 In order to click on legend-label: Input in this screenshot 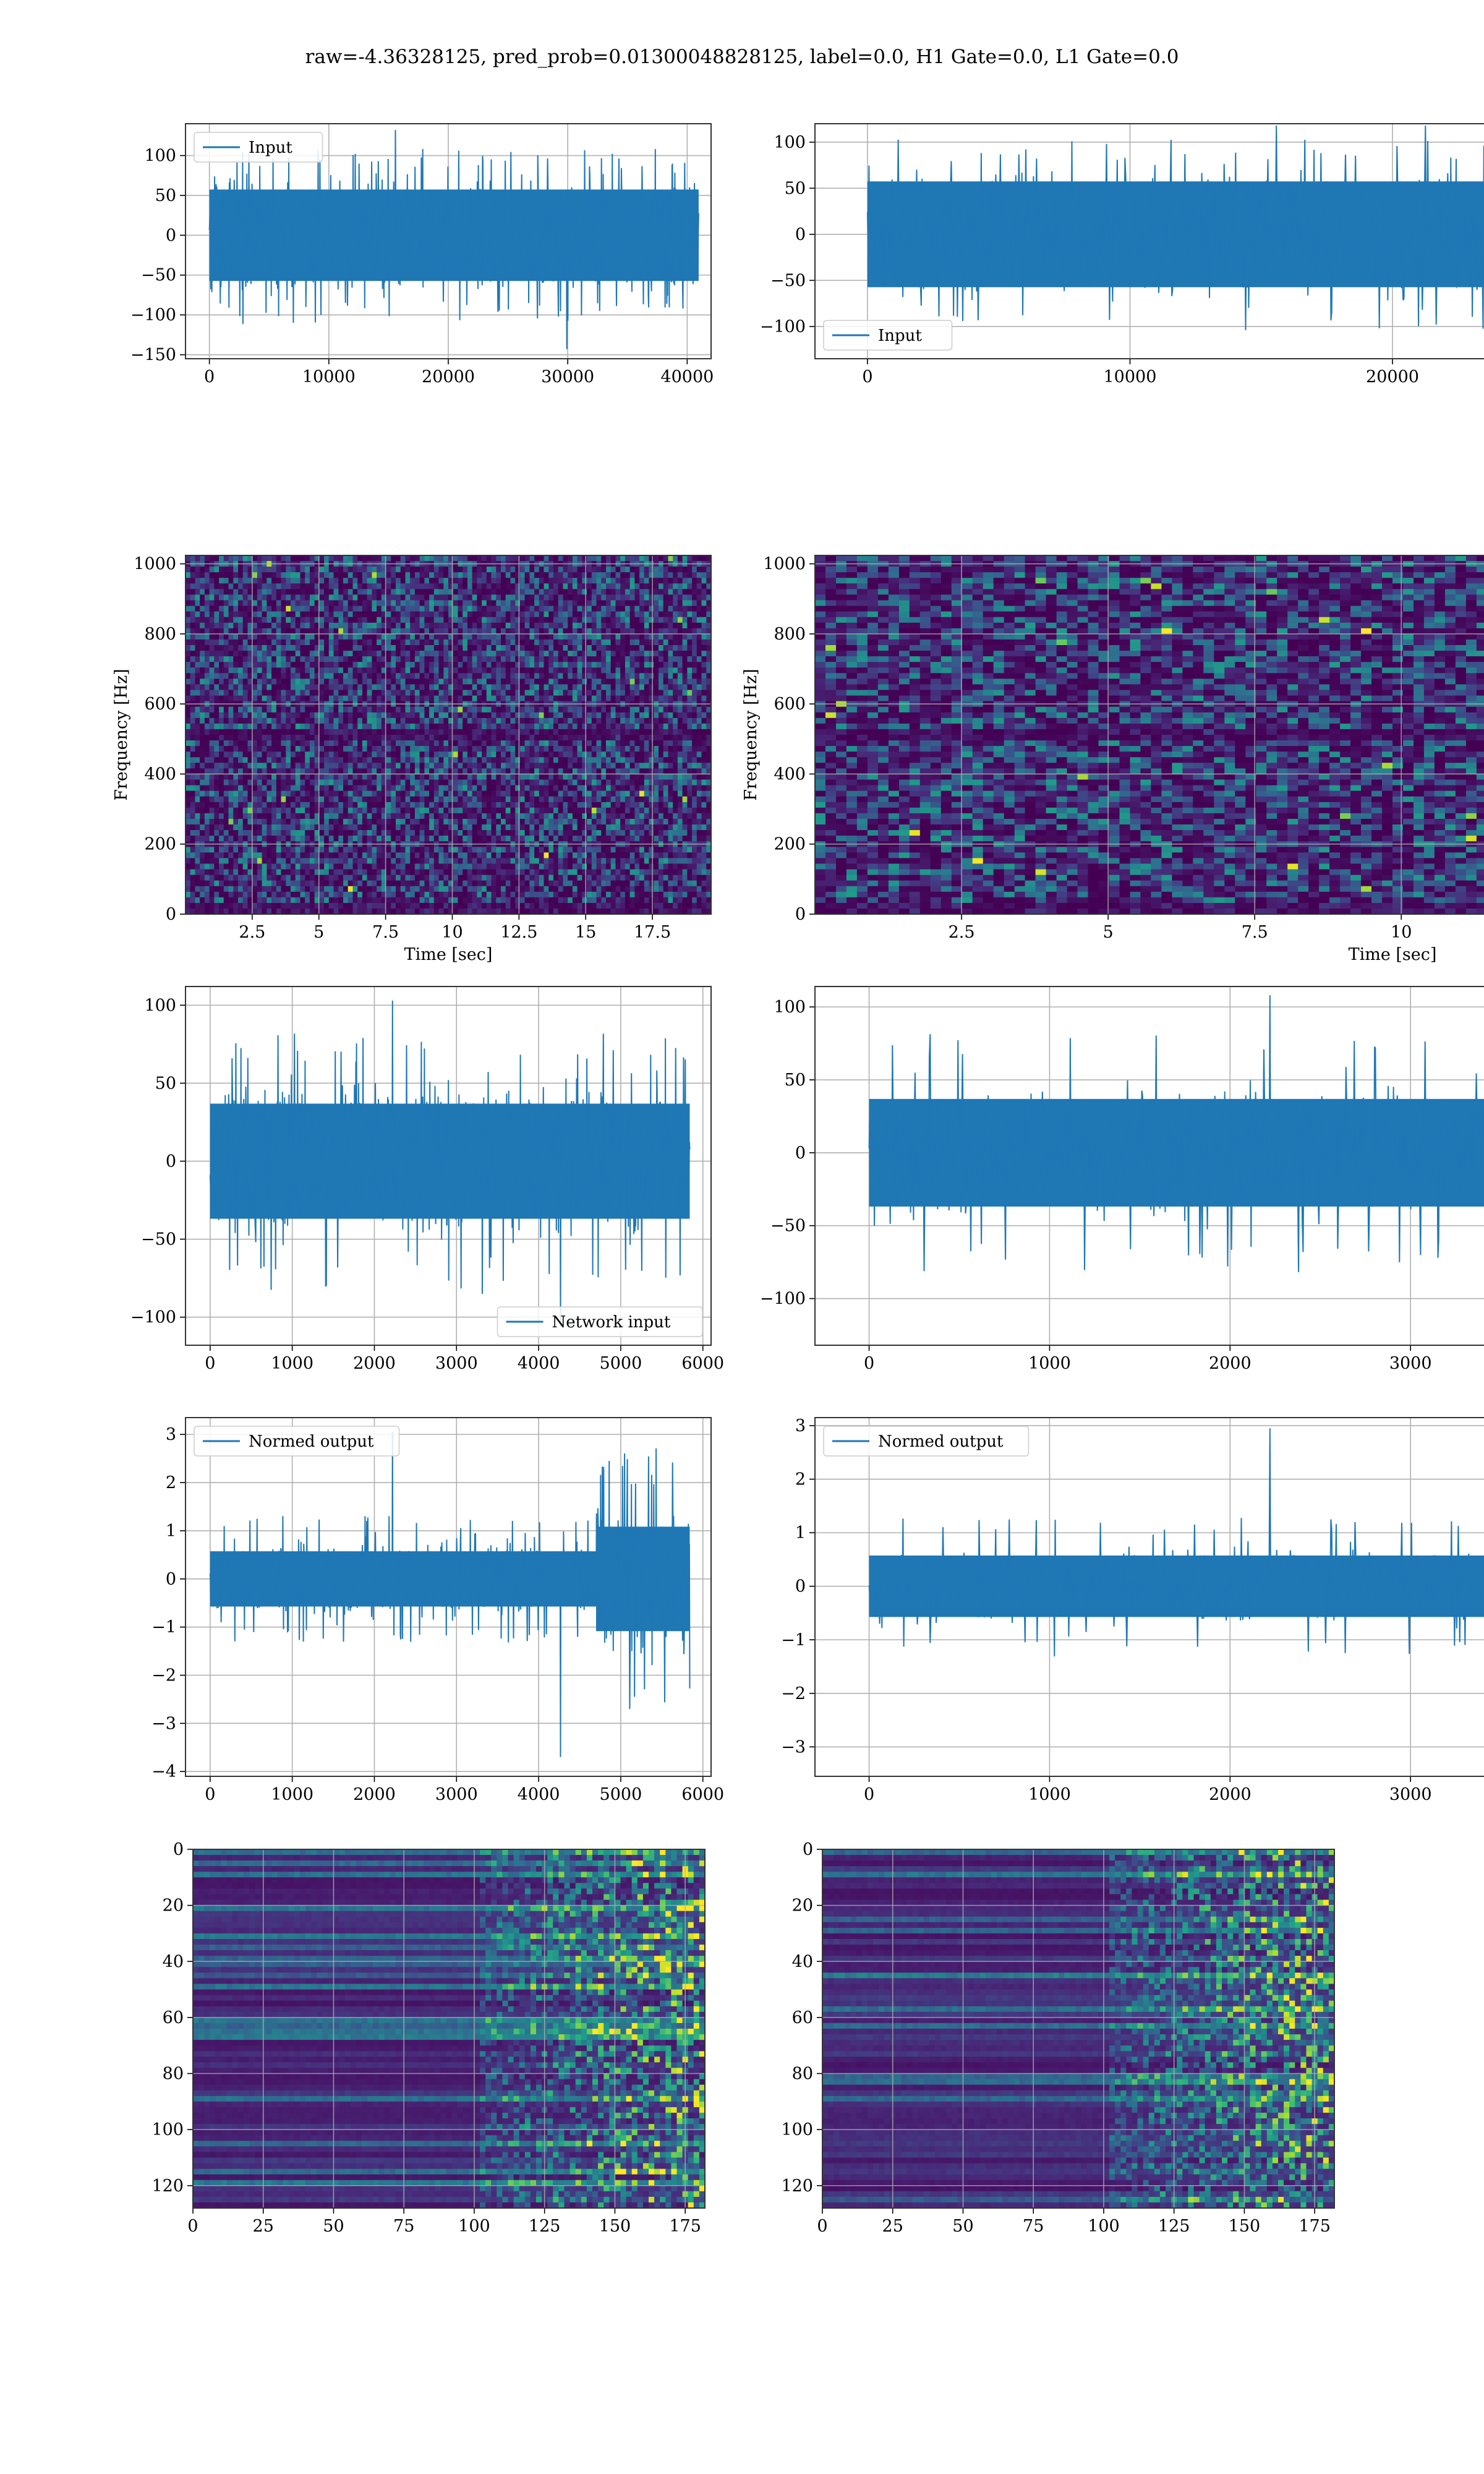, I will do `click(270, 148)`.